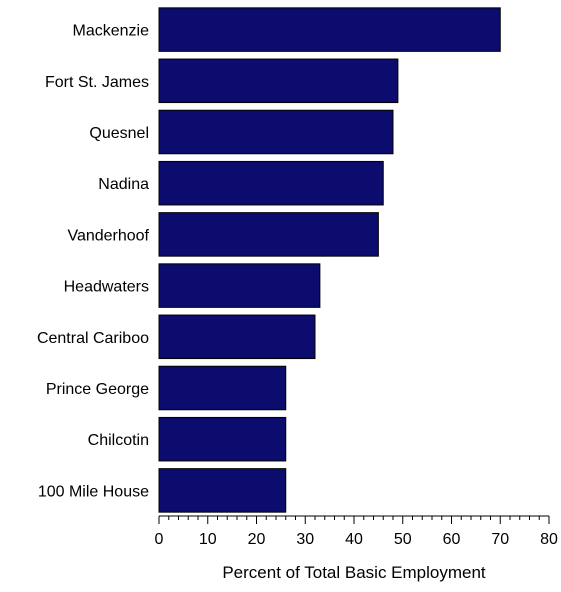  I want to click on x-tick-label: 10, so click(208, 539).